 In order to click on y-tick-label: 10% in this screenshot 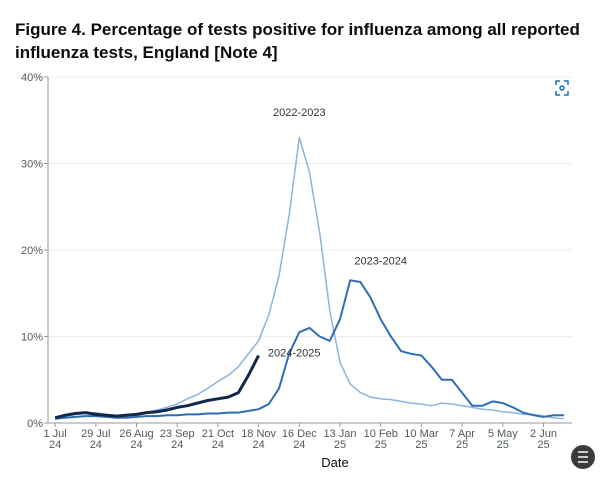, I will do `click(32, 338)`.